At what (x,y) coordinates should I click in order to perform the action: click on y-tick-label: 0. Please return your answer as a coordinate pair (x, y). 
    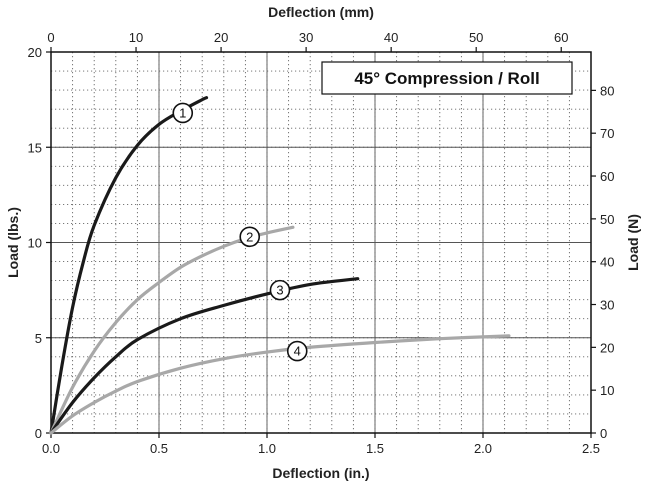
    Looking at the image, I should click on (38, 433).